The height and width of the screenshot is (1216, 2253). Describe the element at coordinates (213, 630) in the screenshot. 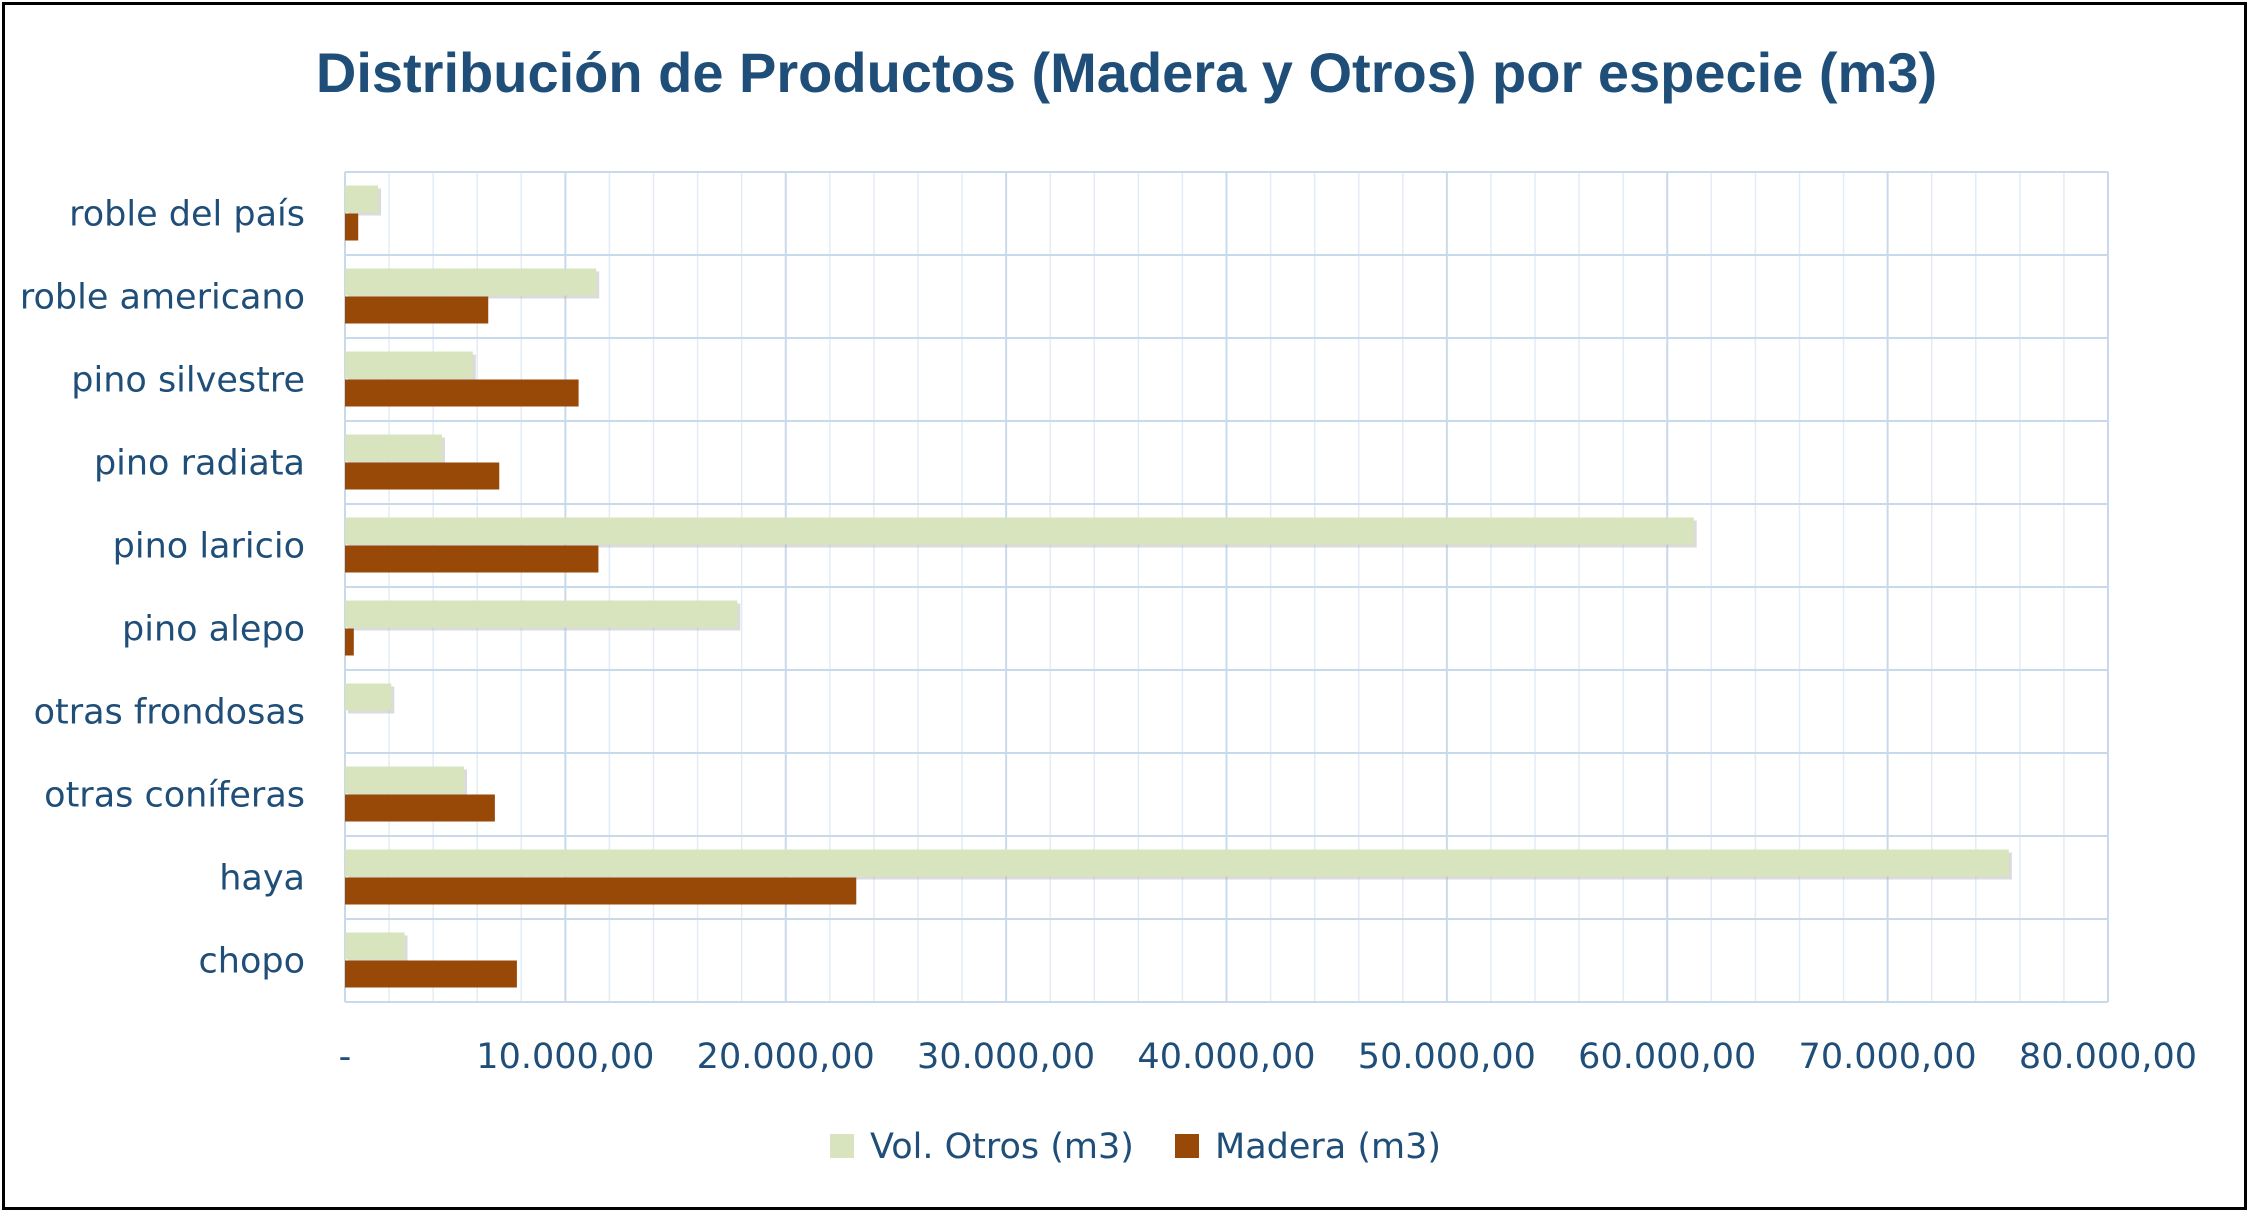

I see `category-label: pino alepo` at that location.